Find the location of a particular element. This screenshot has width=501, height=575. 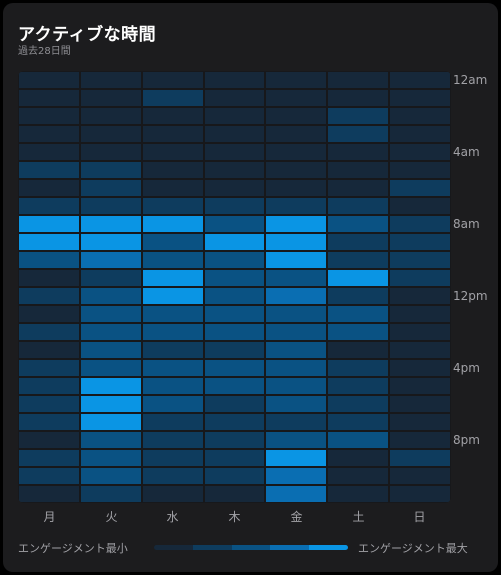

legend-scale-bar is located at coordinates (251, 547).